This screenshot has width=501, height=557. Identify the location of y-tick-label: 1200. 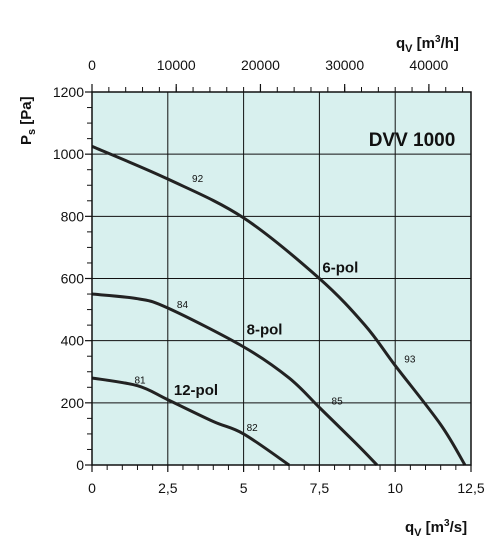
(68, 92).